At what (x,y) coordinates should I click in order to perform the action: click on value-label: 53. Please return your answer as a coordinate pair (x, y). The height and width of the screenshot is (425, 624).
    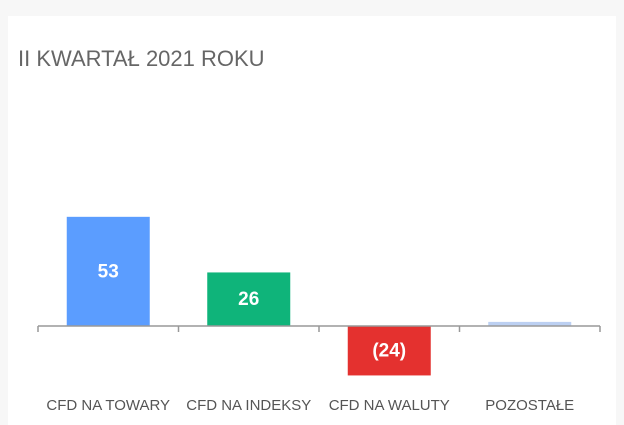
    Looking at the image, I should click on (108, 271).